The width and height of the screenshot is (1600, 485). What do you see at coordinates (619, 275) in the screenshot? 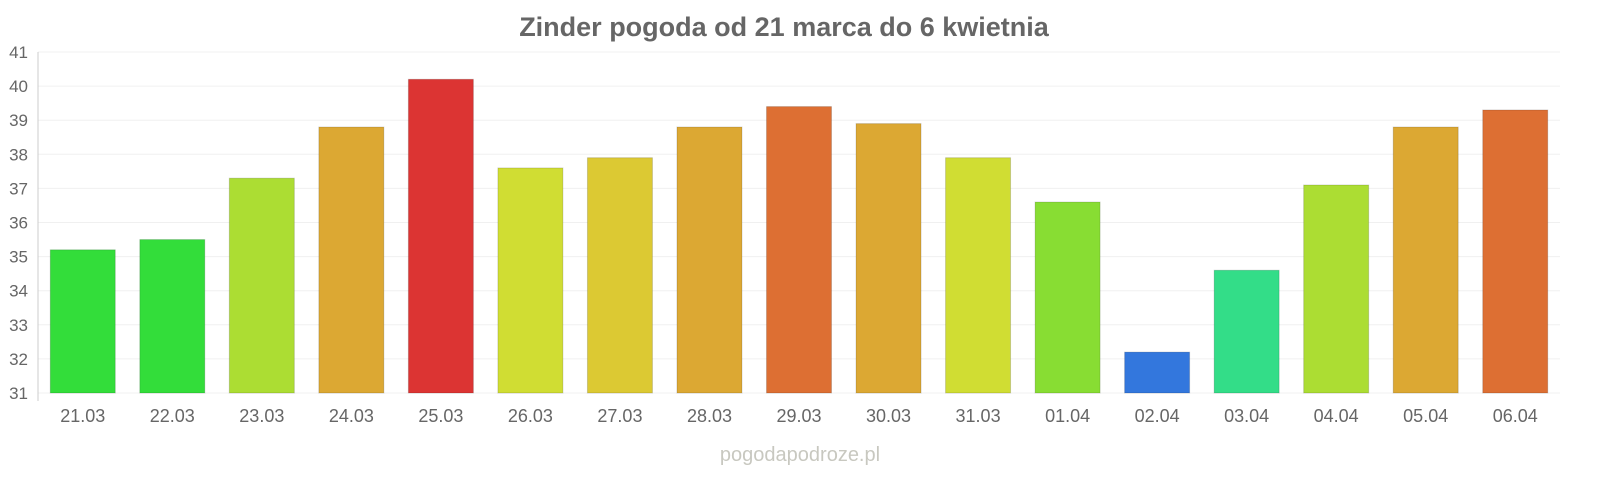
I see `bar-27.03` at bounding box center [619, 275].